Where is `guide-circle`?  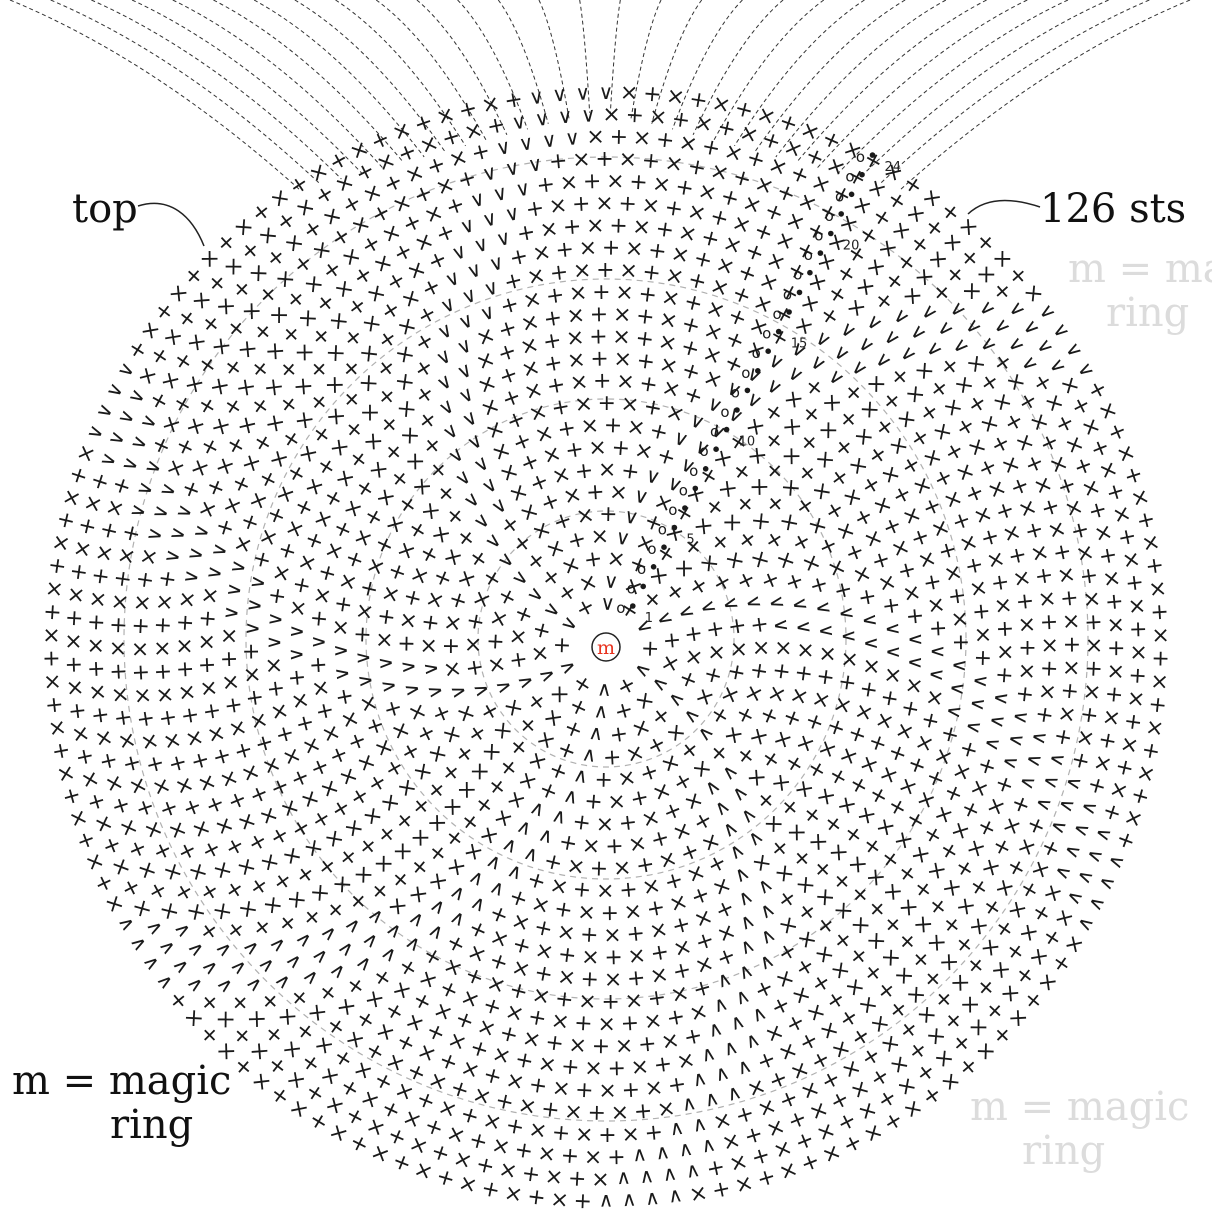
guide-circle is located at coordinates (606, 639).